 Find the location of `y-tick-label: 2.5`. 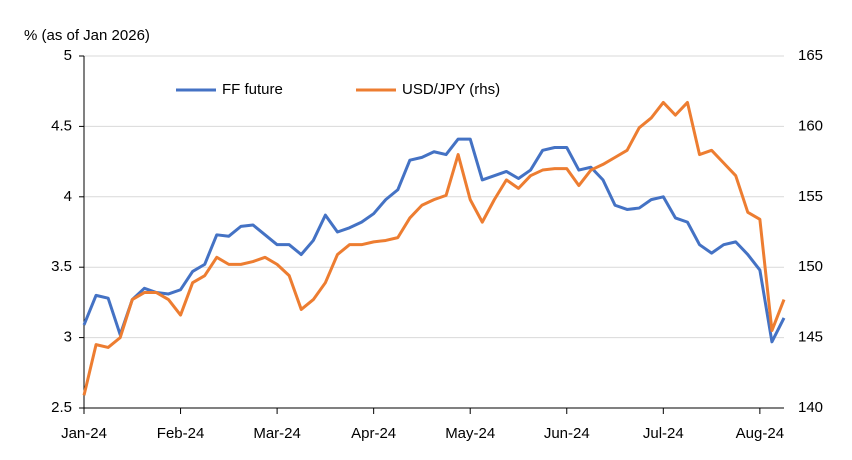

y-tick-label: 2.5 is located at coordinates (61, 407).